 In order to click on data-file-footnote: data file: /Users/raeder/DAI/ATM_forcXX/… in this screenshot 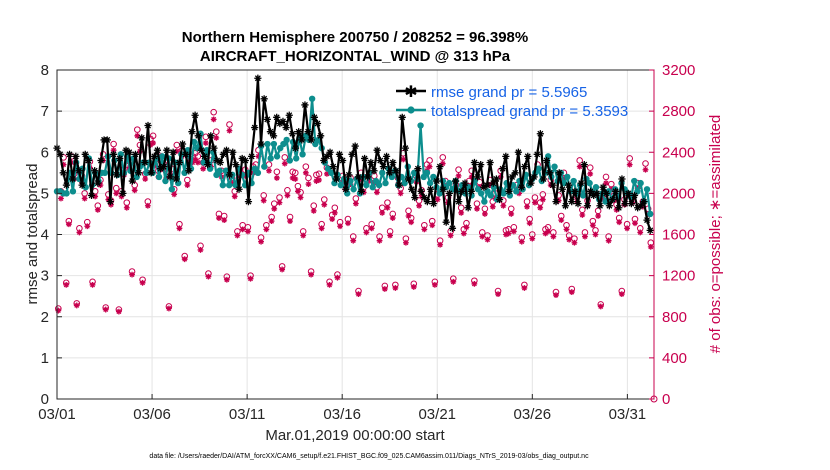, I will do `click(369, 456)`.